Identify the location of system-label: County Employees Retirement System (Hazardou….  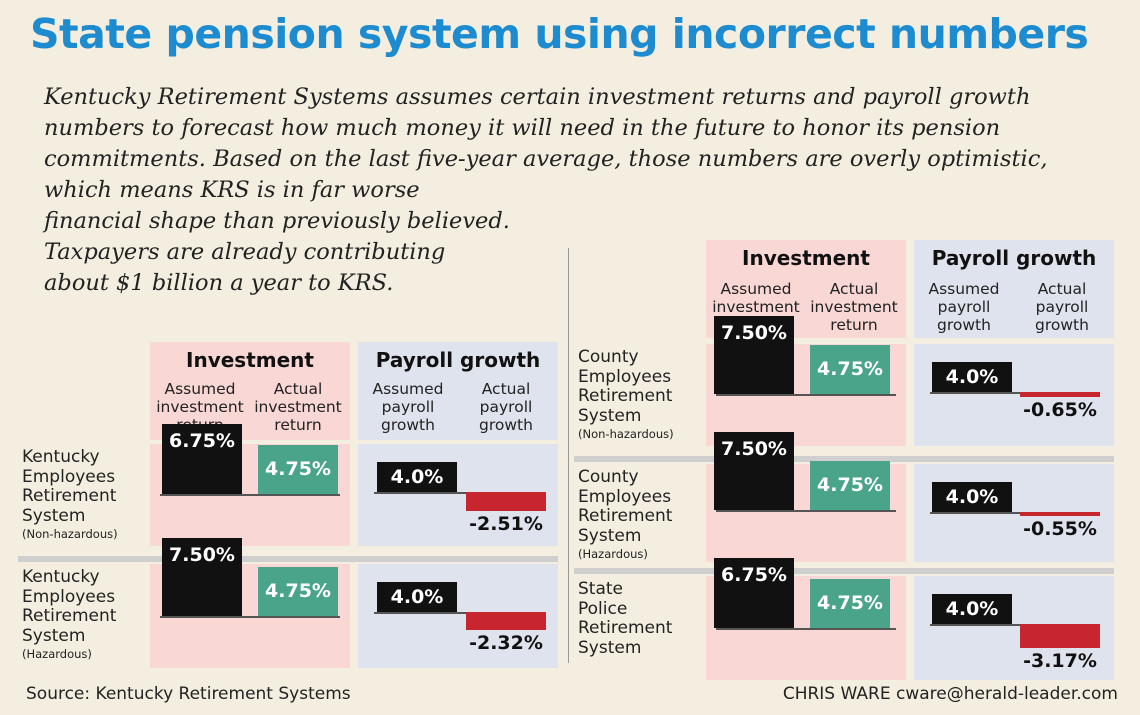
(642, 514).